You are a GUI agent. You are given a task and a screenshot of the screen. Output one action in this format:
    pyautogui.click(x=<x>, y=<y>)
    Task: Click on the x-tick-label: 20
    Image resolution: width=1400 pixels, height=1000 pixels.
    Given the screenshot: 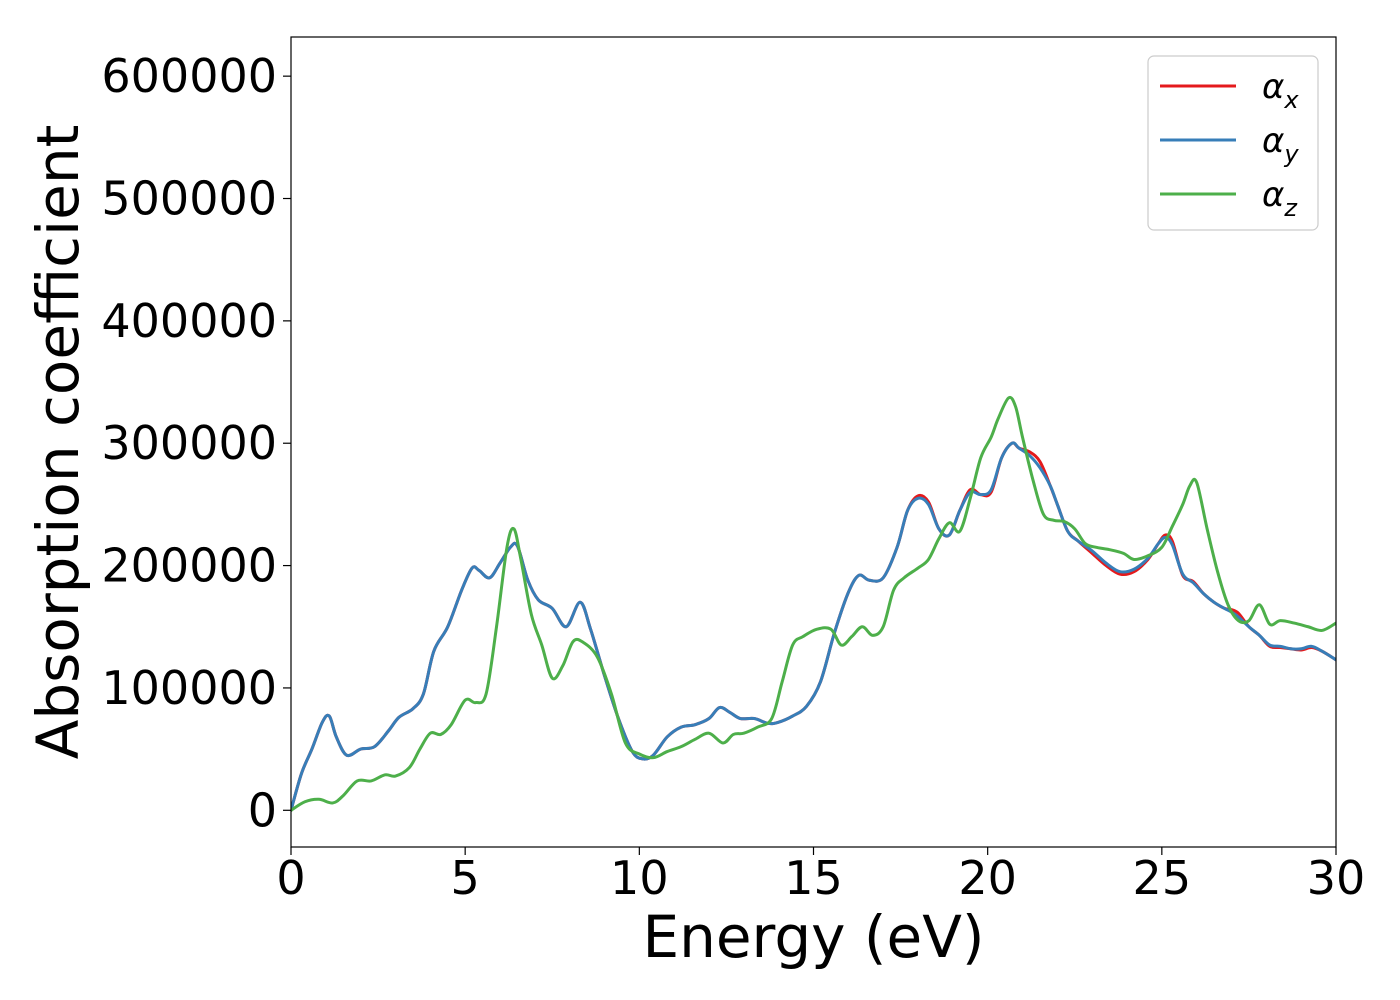 What is the action you would take?
    pyautogui.click(x=987, y=878)
    